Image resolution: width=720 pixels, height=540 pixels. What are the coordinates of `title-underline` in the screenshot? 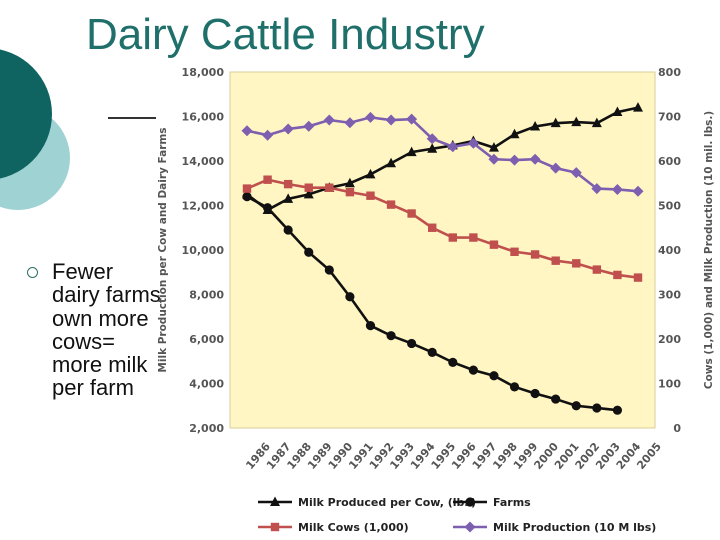 It's located at (132, 118).